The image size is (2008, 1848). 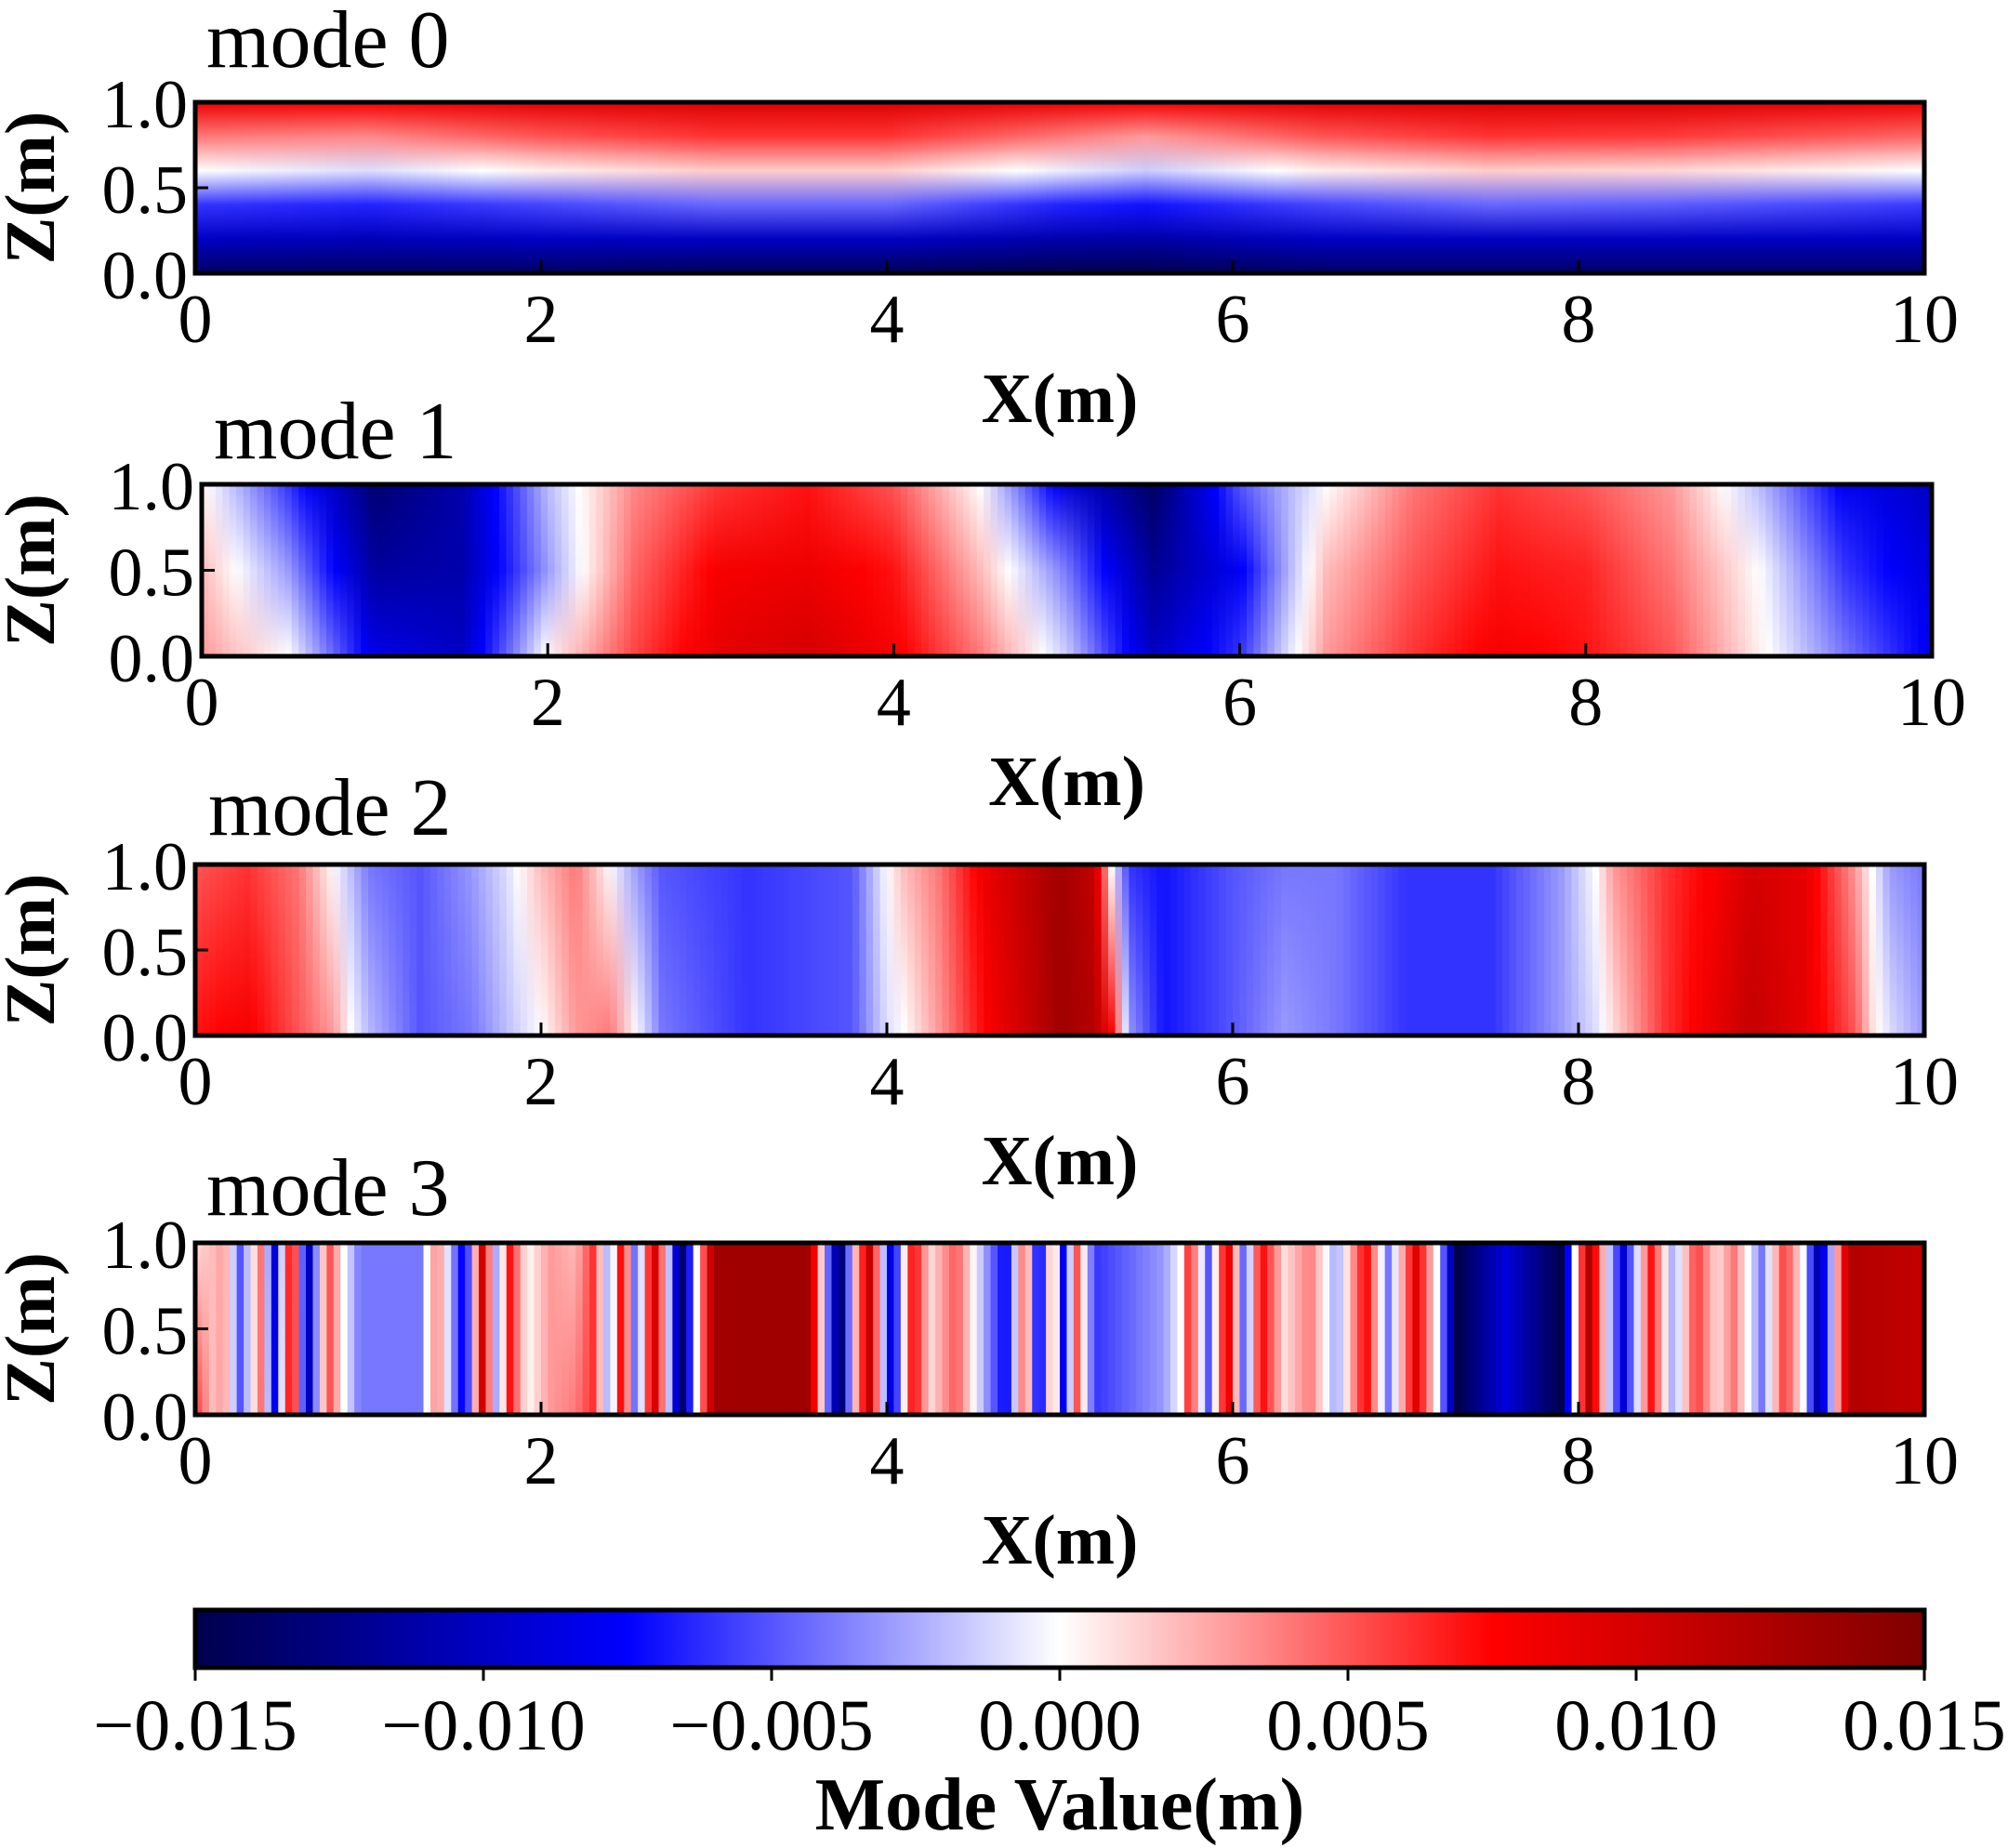 What do you see at coordinates (1075, 692) in the screenshot?
I see `x-axis-ticks: 0 2 4 6 8 10` at bounding box center [1075, 692].